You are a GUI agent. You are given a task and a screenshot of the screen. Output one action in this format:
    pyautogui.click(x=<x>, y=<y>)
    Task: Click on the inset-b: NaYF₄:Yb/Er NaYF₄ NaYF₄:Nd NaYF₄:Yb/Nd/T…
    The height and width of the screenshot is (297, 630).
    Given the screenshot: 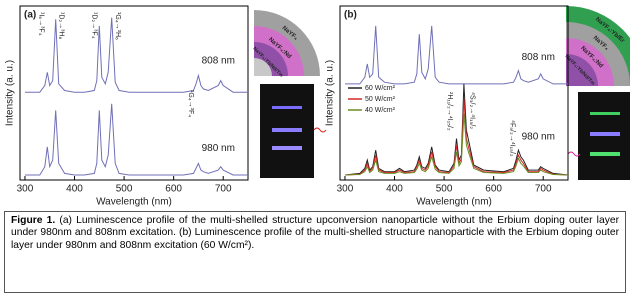 What is the action you would take?
    pyautogui.click(x=597, y=93)
    